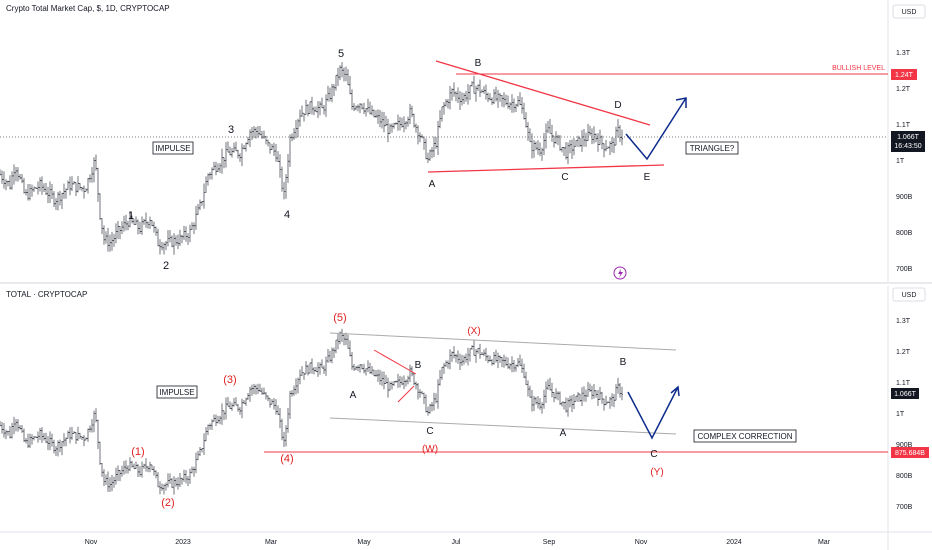 The width and height of the screenshot is (932, 550). Describe the element at coordinates (675, 391) in the screenshot. I see `bottom-blue-arrowhead` at that location.